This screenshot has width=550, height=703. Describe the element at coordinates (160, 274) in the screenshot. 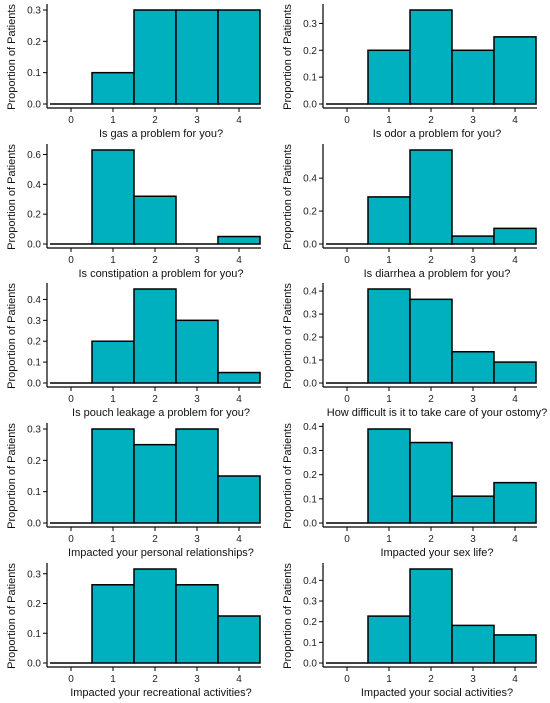

I see `x-axis-title: Is constipation a problem for you?` at that location.